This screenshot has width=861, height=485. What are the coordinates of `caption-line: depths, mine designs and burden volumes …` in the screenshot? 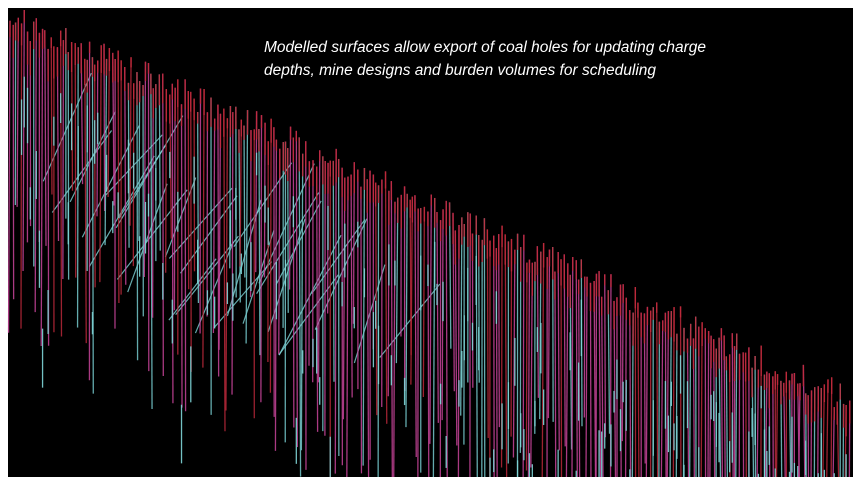 It's located at (460, 70).